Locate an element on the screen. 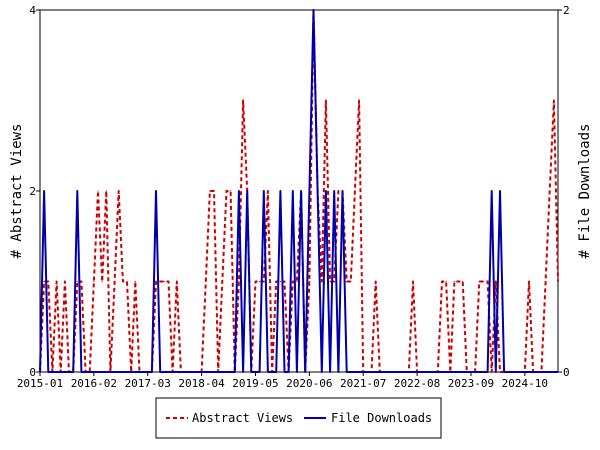  y-right-axis-title: # File Downloads is located at coordinates (585, 191).